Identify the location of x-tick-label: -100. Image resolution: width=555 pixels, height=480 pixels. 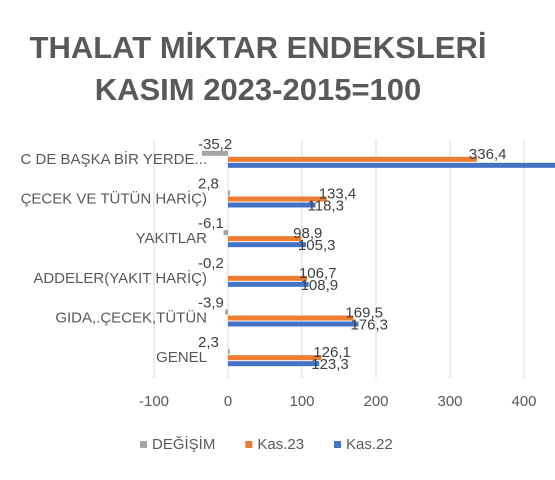
(154, 401).